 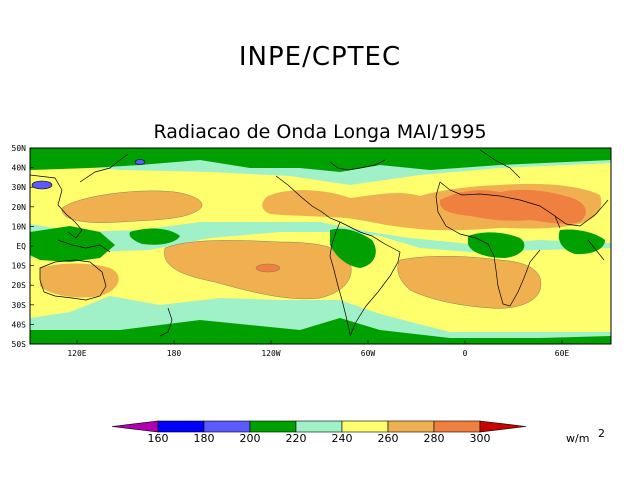 What do you see at coordinates (19, 226) in the screenshot?
I see `lat-label-10n: 10N` at bounding box center [19, 226].